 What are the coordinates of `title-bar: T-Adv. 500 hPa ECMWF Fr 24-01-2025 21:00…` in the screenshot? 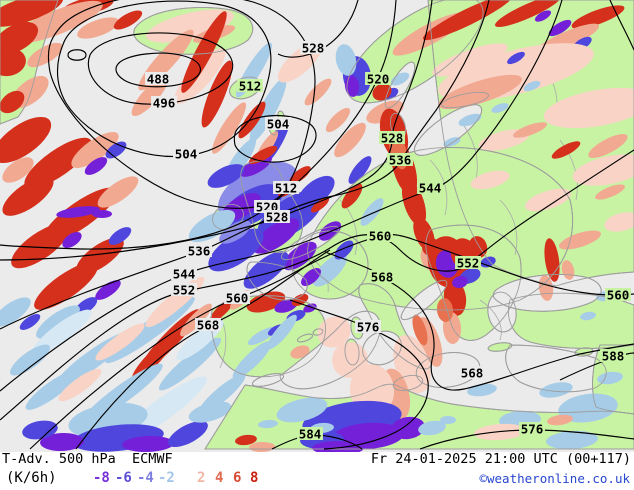 It's located at (317, 460).